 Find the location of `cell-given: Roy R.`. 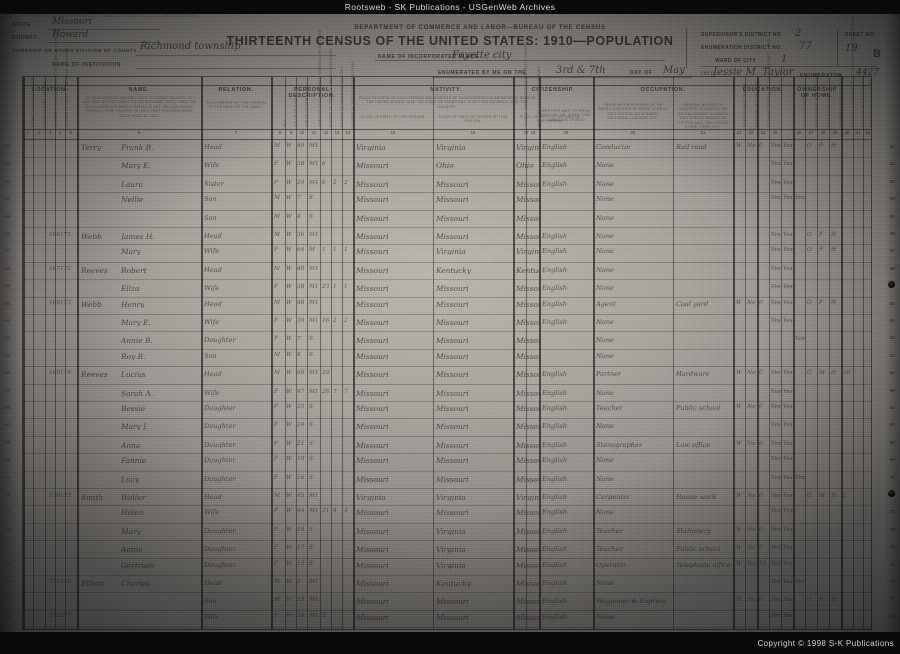

cell-given: Roy R. is located at coordinates (133, 356).